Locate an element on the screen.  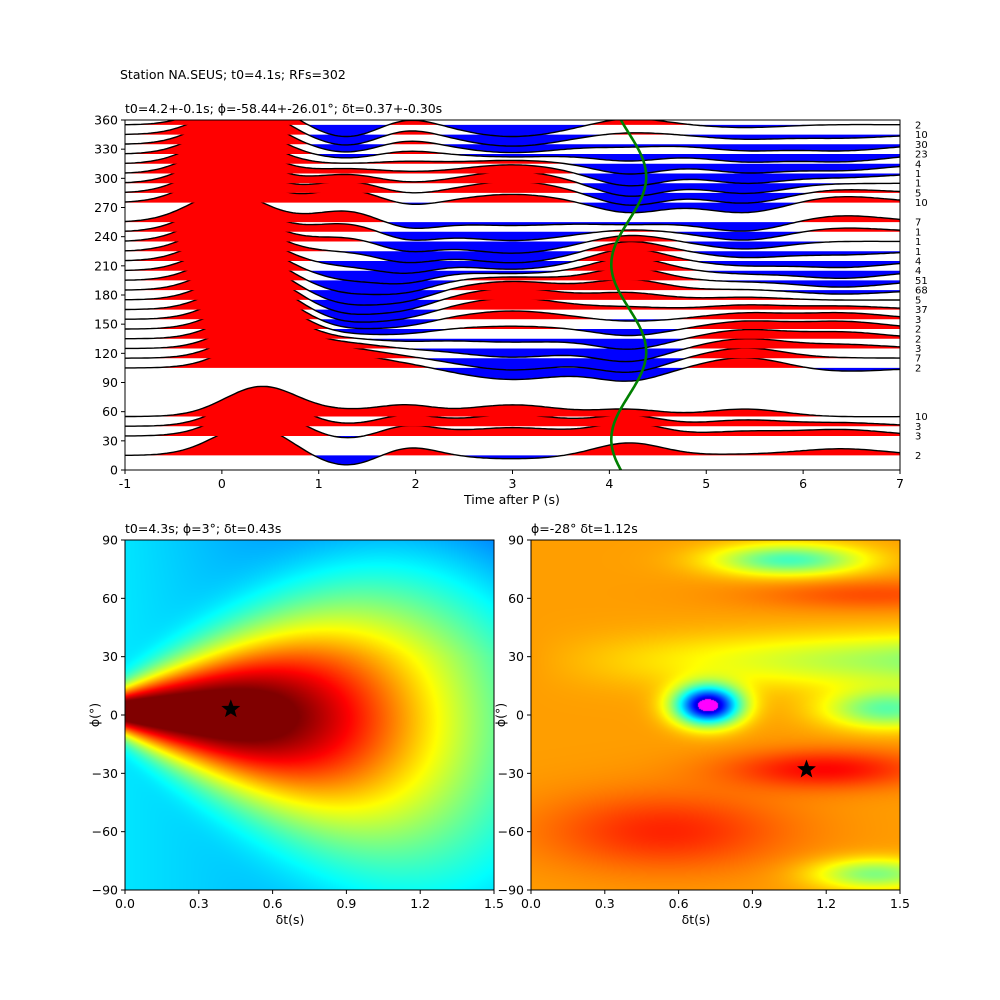
x-tick-label: 6 is located at coordinates (803, 483).